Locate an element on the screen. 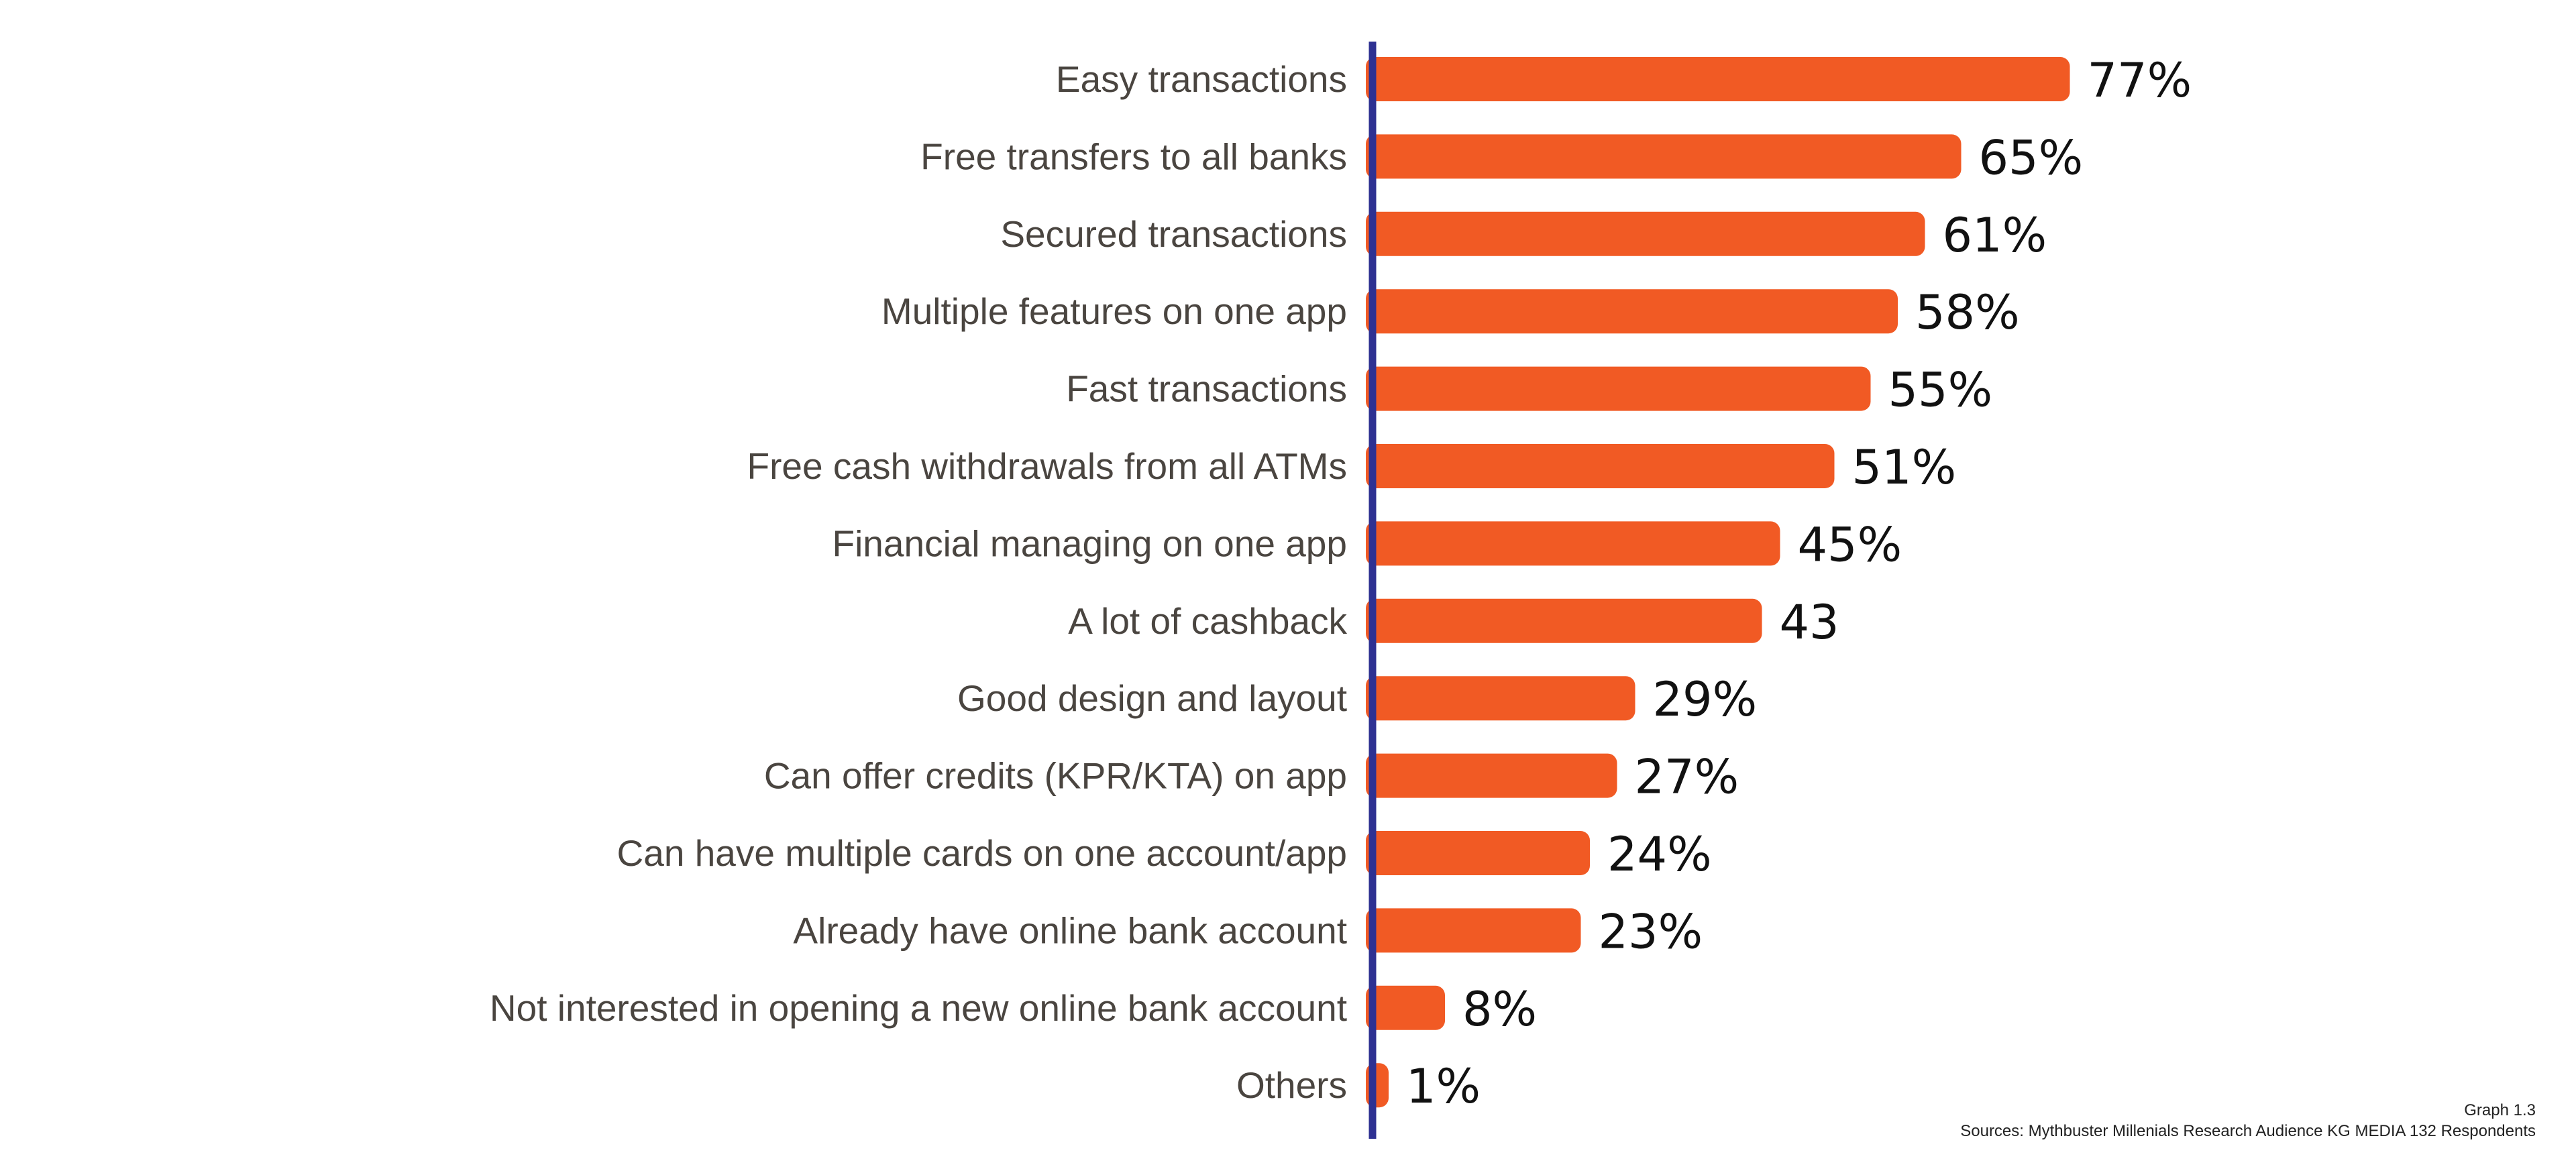 The image size is (2576, 1175). value-label-1: 65% is located at coordinates (2031, 157).